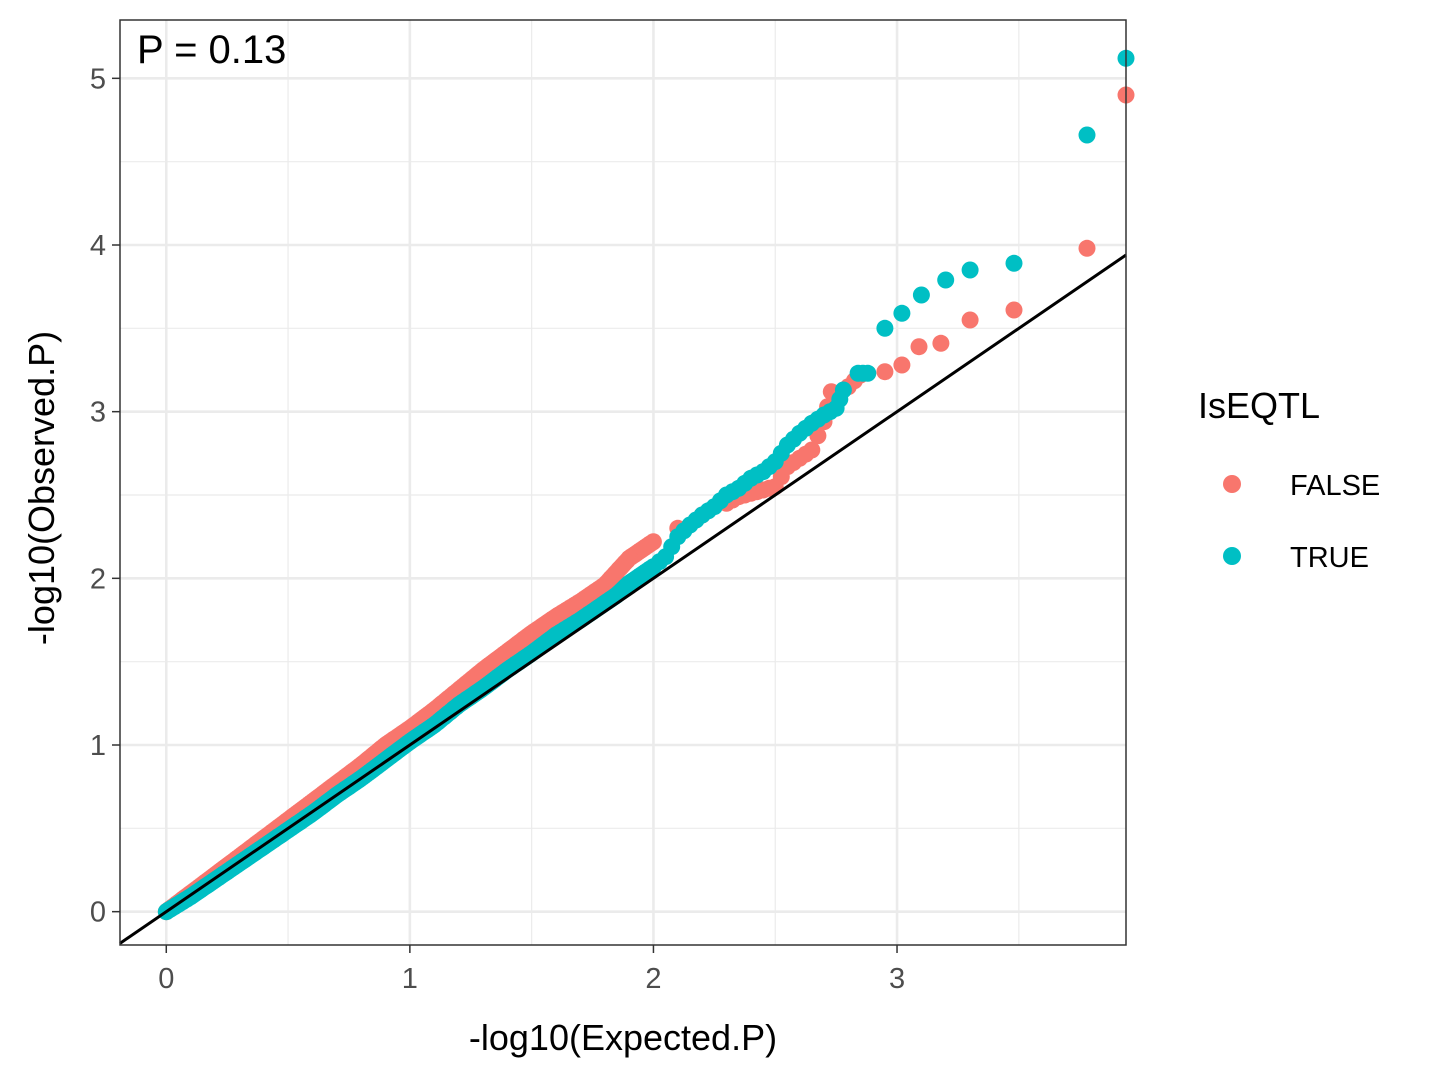 The width and height of the screenshot is (1446, 1084). Describe the element at coordinates (1232, 556) in the screenshot. I see `legend-key-true` at that location.